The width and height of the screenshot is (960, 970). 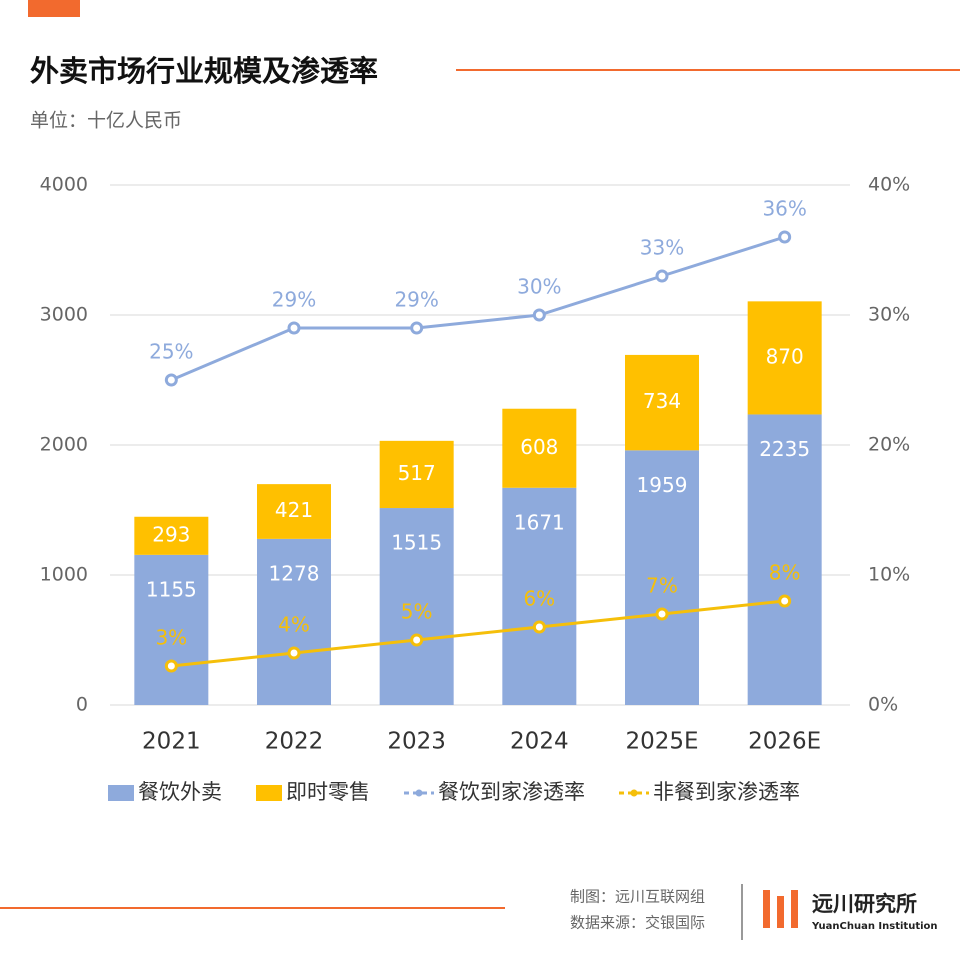 I want to click on line-label: 33%, so click(x=662, y=248).